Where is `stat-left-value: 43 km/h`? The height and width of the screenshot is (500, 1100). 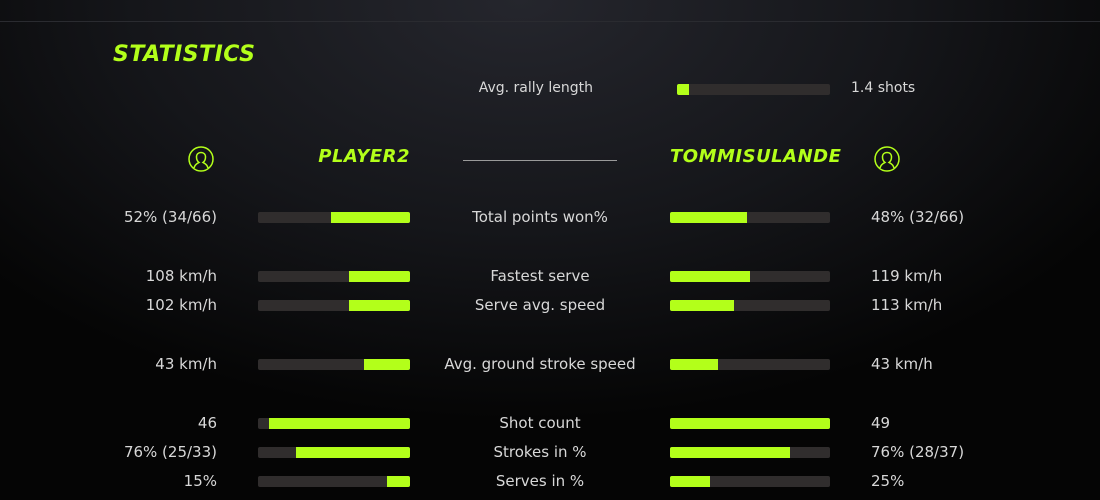 stat-left-value: 43 km/h is located at coordinates (186, 364).